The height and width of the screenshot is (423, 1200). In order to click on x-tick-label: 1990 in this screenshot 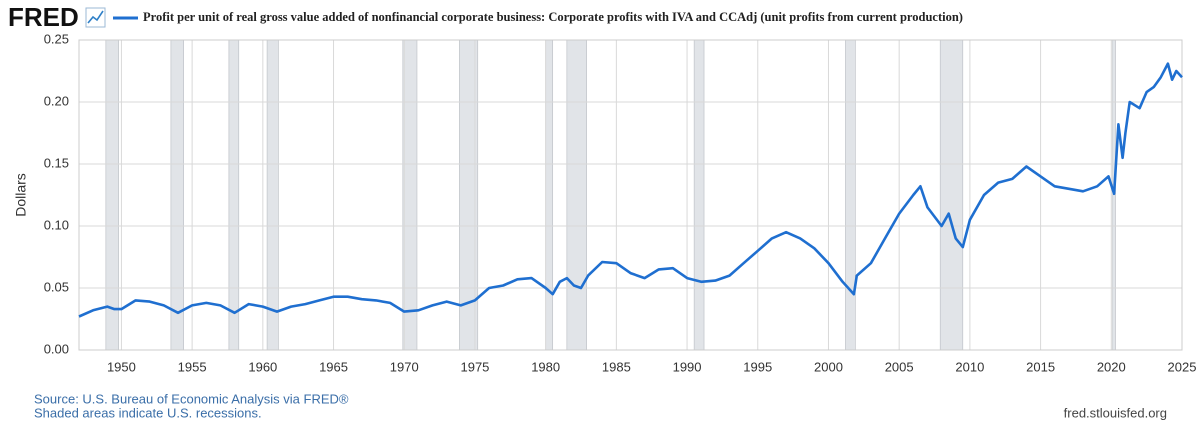, I will do `click(687, 366)`.